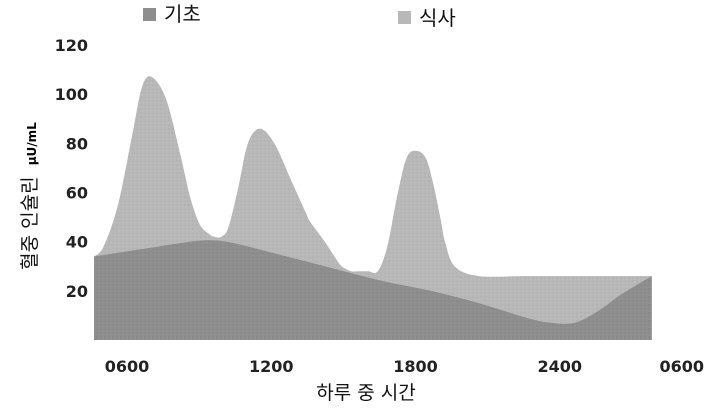 This screenshot has width=719, height=415. Describe the element at coordinates (71, 94) in the screenshot. I see `y-tick-label-100: 100` at that location.